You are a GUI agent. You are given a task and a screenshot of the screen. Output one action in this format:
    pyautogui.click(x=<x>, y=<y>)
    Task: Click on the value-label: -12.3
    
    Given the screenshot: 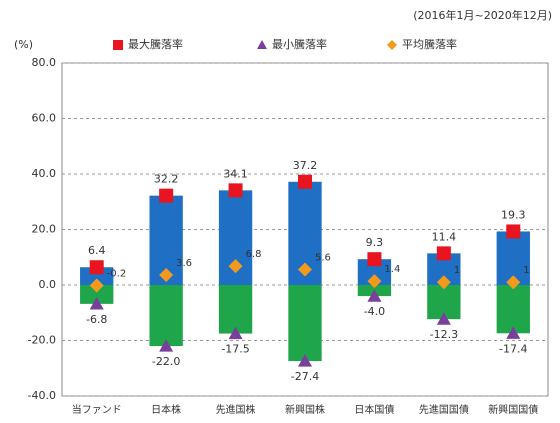 What is the action you would take?
    pyautogui.click(x=444, y=334)
    